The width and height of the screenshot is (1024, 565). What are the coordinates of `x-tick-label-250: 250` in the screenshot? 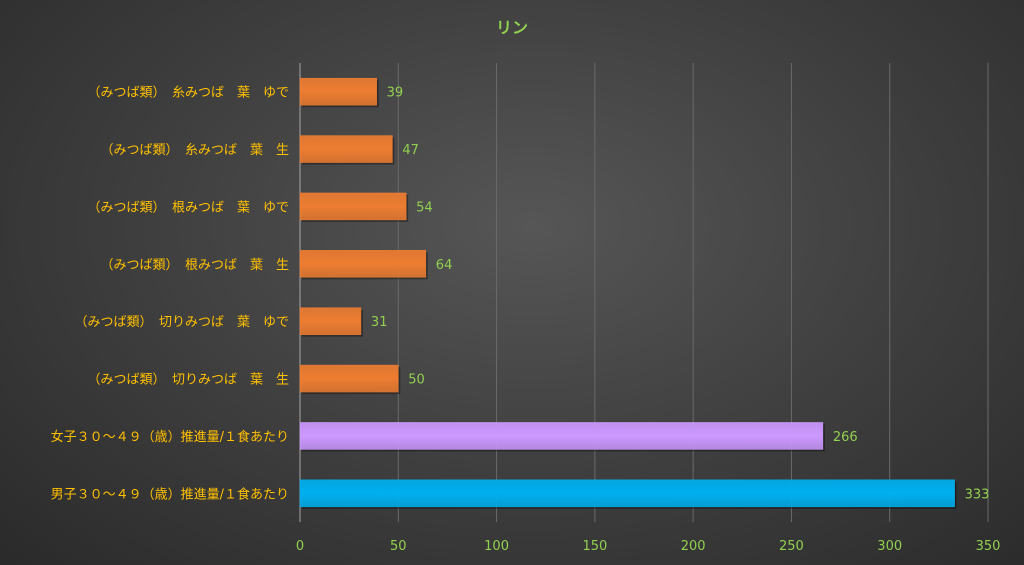 It's located at (791, 546).